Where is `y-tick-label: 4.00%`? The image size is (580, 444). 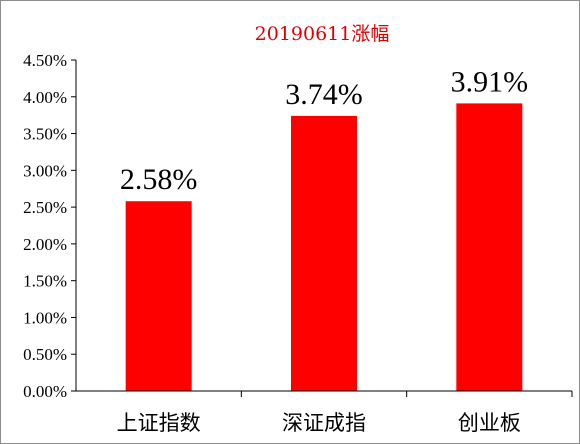 y-tick-label: 4.00% is located at coordinates (45, 97).